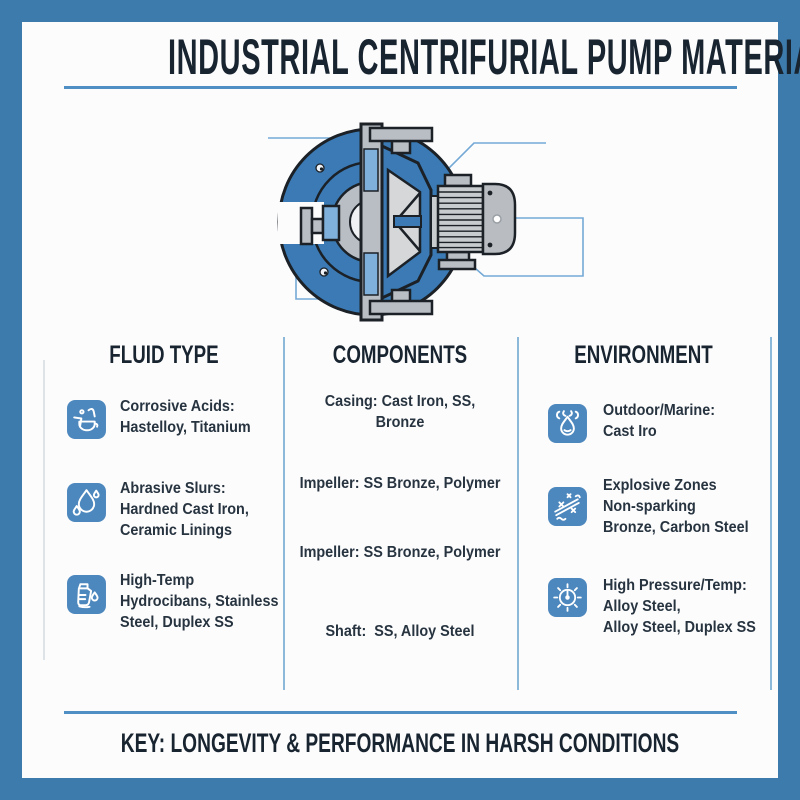  What do you see at coordinates (676, 527) in the screenshot?
I see `item-text: Bronze, Carbon Steel` at bounding box center [676, 527].